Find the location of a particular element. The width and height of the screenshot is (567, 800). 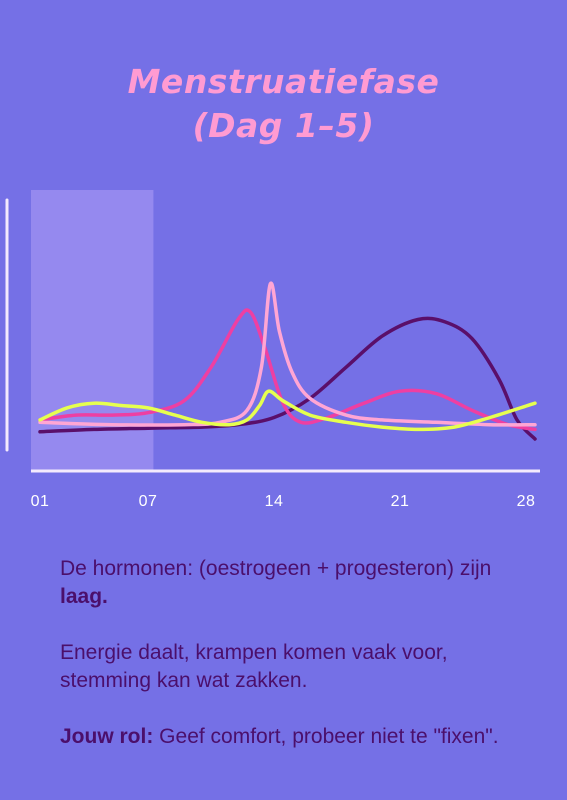

x-tick-label: 21 is located at coordinates (400, 501).